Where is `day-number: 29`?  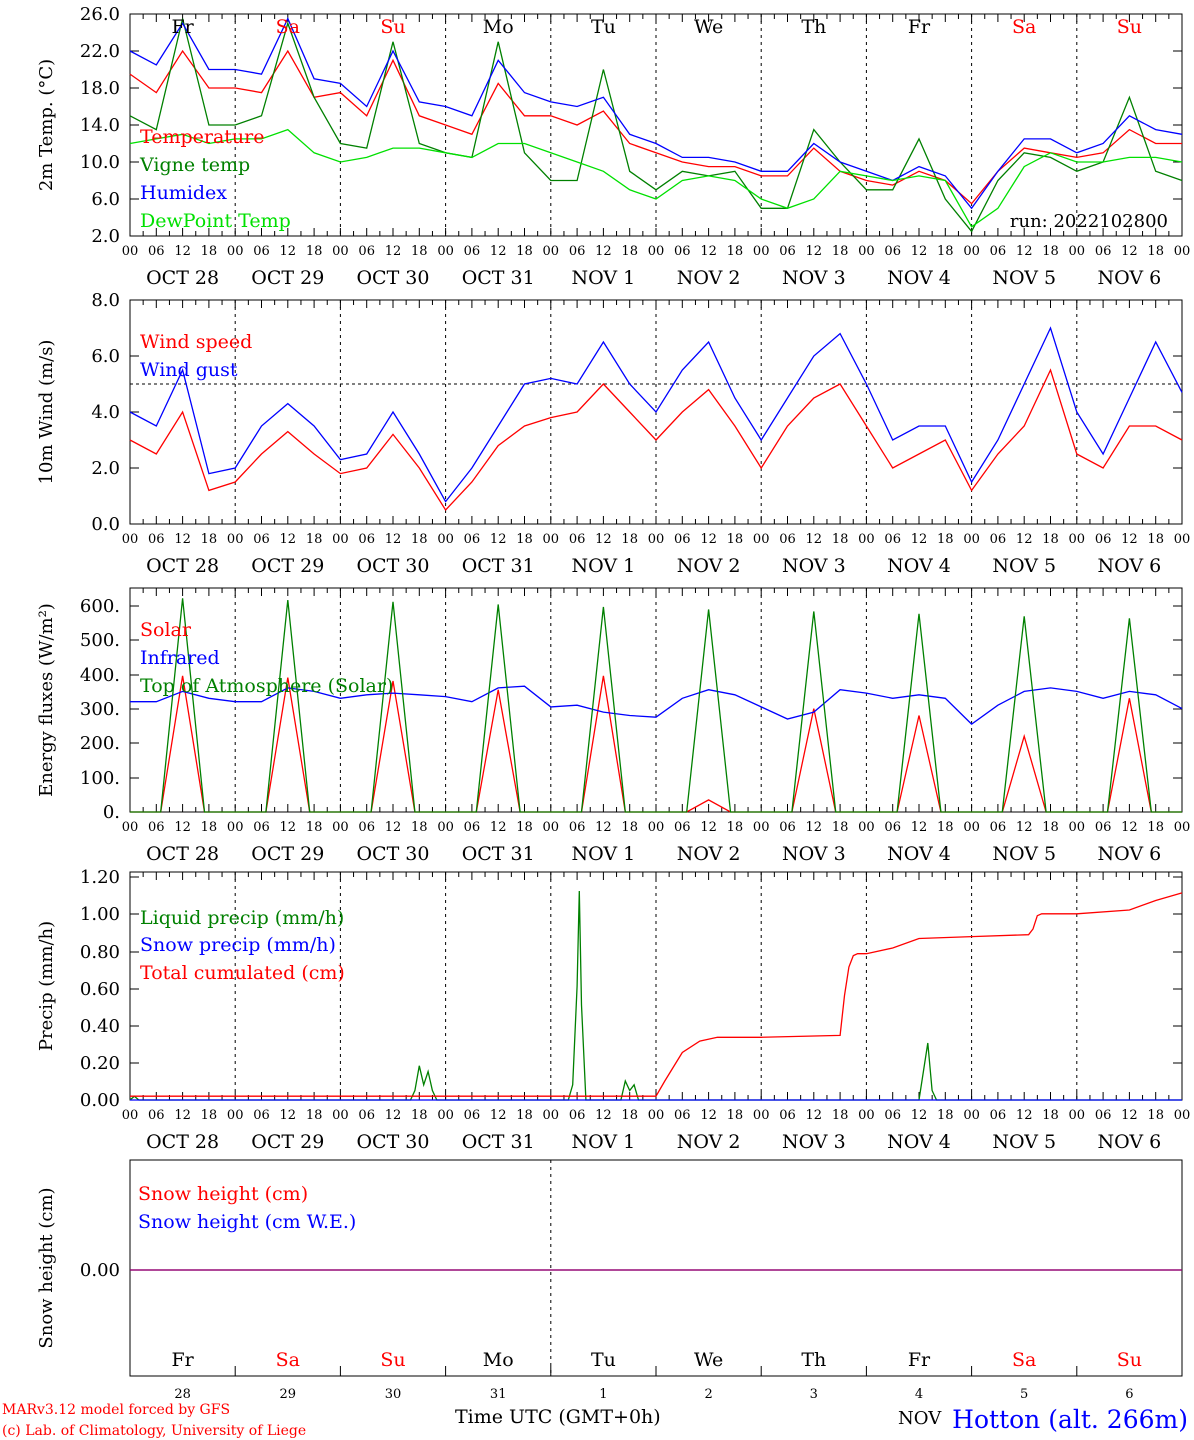
day-number: 29 is located at coordinates (288, 1394).